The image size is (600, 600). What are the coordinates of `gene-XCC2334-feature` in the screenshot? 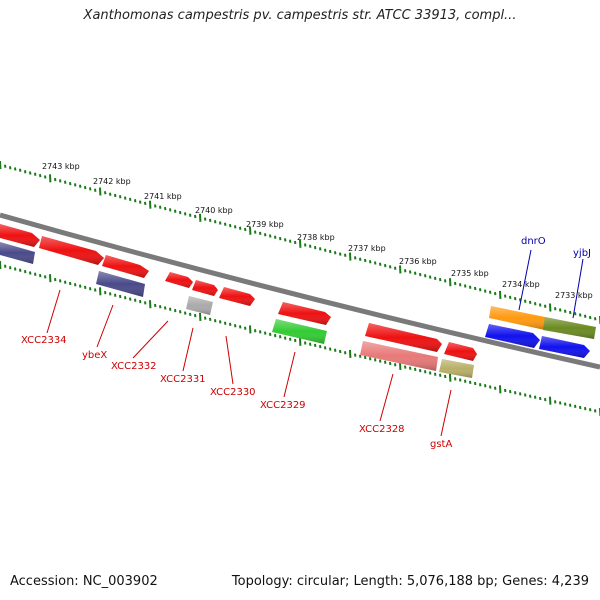 It's located at (20, 235).